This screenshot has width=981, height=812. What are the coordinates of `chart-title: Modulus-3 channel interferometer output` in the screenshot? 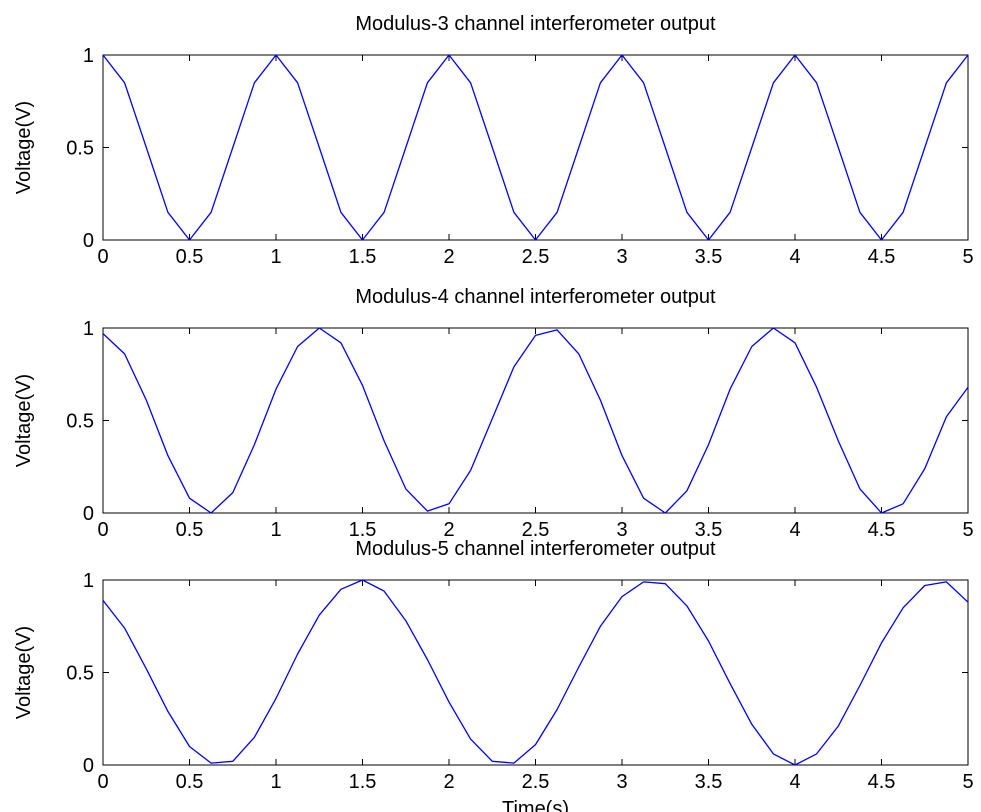 It's located at (535, 24).